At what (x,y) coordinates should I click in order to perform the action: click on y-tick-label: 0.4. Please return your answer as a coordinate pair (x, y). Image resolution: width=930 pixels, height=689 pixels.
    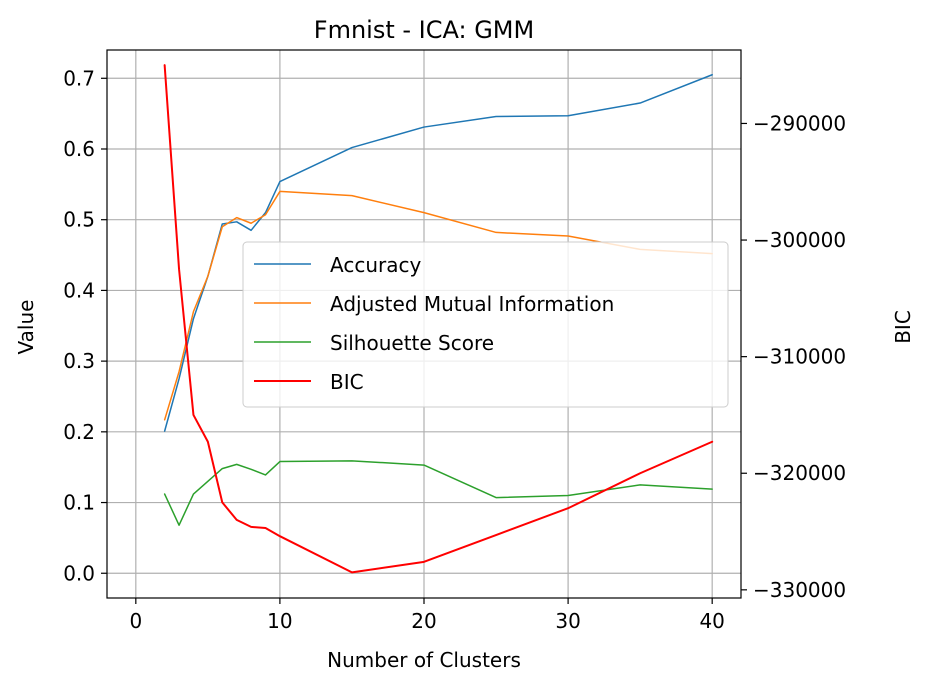
    Looking at the image, I should click on (79, 290).